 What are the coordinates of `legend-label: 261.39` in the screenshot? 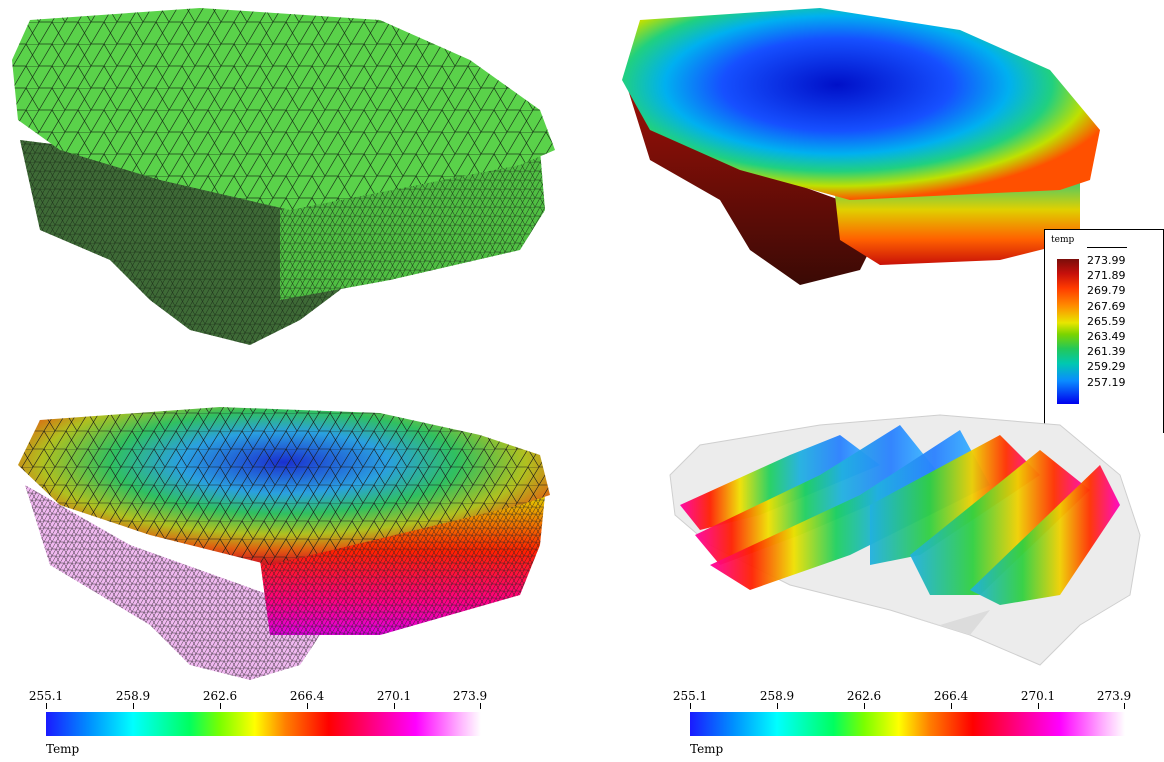 It's located at (1106, 352).